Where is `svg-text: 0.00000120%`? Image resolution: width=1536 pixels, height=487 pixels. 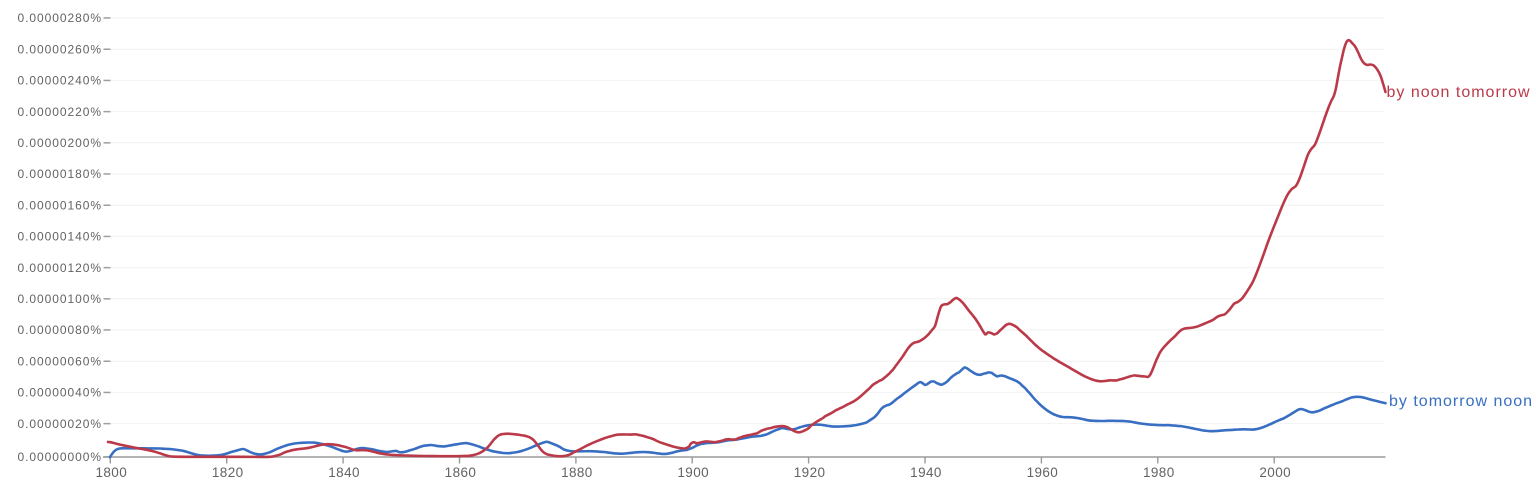 svg-text: 0.00000120% is located at coordinates (59, 268).